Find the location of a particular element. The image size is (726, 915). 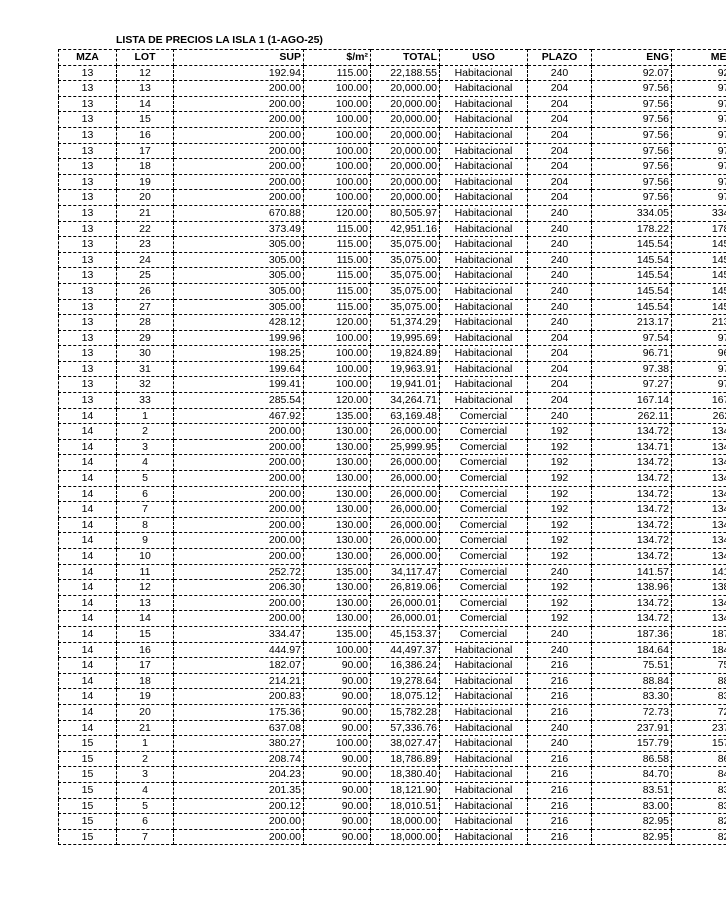

cell-eng: 134.72 is located at coordinates (631, 525).